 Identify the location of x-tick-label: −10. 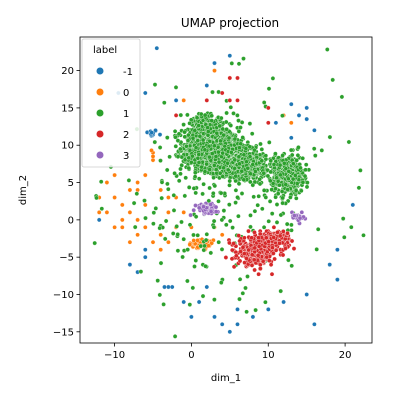
(114, 355).